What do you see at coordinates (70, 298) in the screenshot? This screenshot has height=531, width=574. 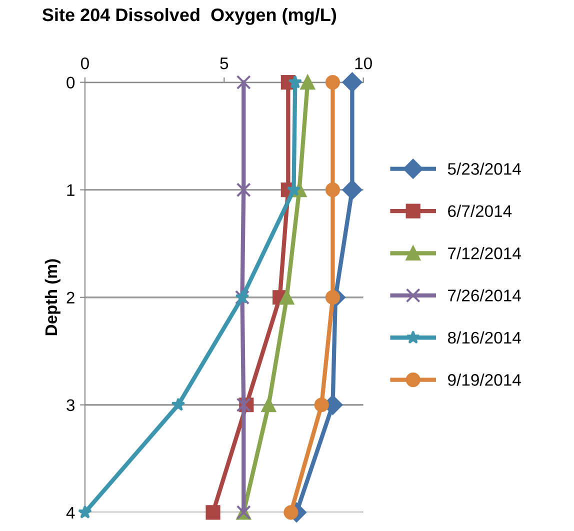 I see `y-tick-label: 2` at bounding box center [70, 298].